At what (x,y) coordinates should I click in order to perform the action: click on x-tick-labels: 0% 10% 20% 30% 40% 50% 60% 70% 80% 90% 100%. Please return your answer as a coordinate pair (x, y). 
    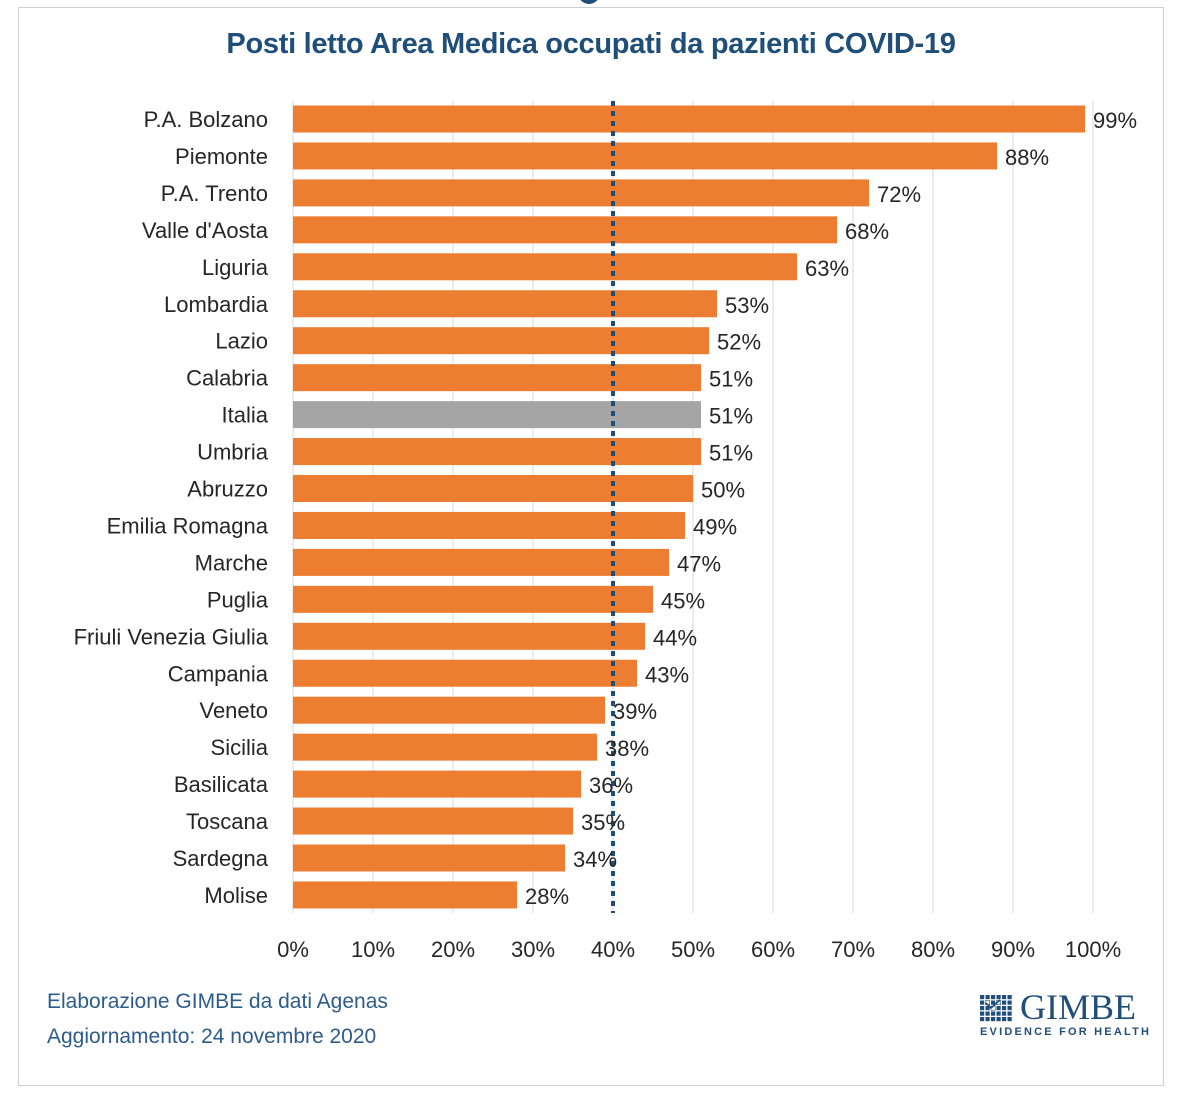
    Looking at the image, I should click on (699, 949).